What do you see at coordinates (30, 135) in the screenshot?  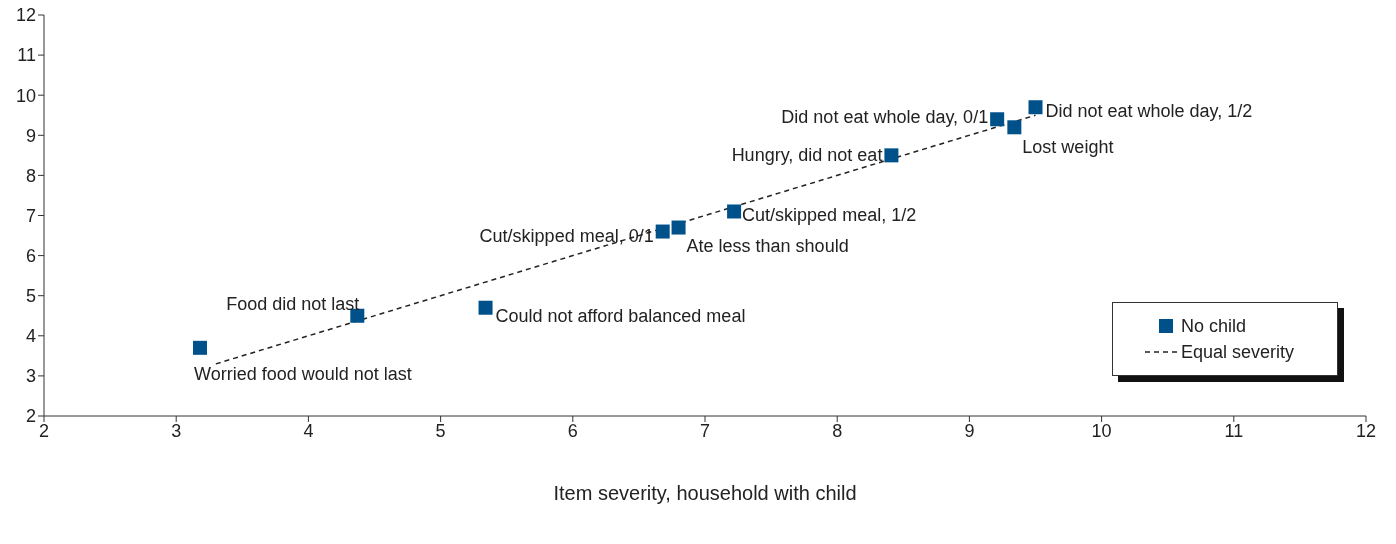 I see `y-tick-label: 9` at bounding box center [30, 135].